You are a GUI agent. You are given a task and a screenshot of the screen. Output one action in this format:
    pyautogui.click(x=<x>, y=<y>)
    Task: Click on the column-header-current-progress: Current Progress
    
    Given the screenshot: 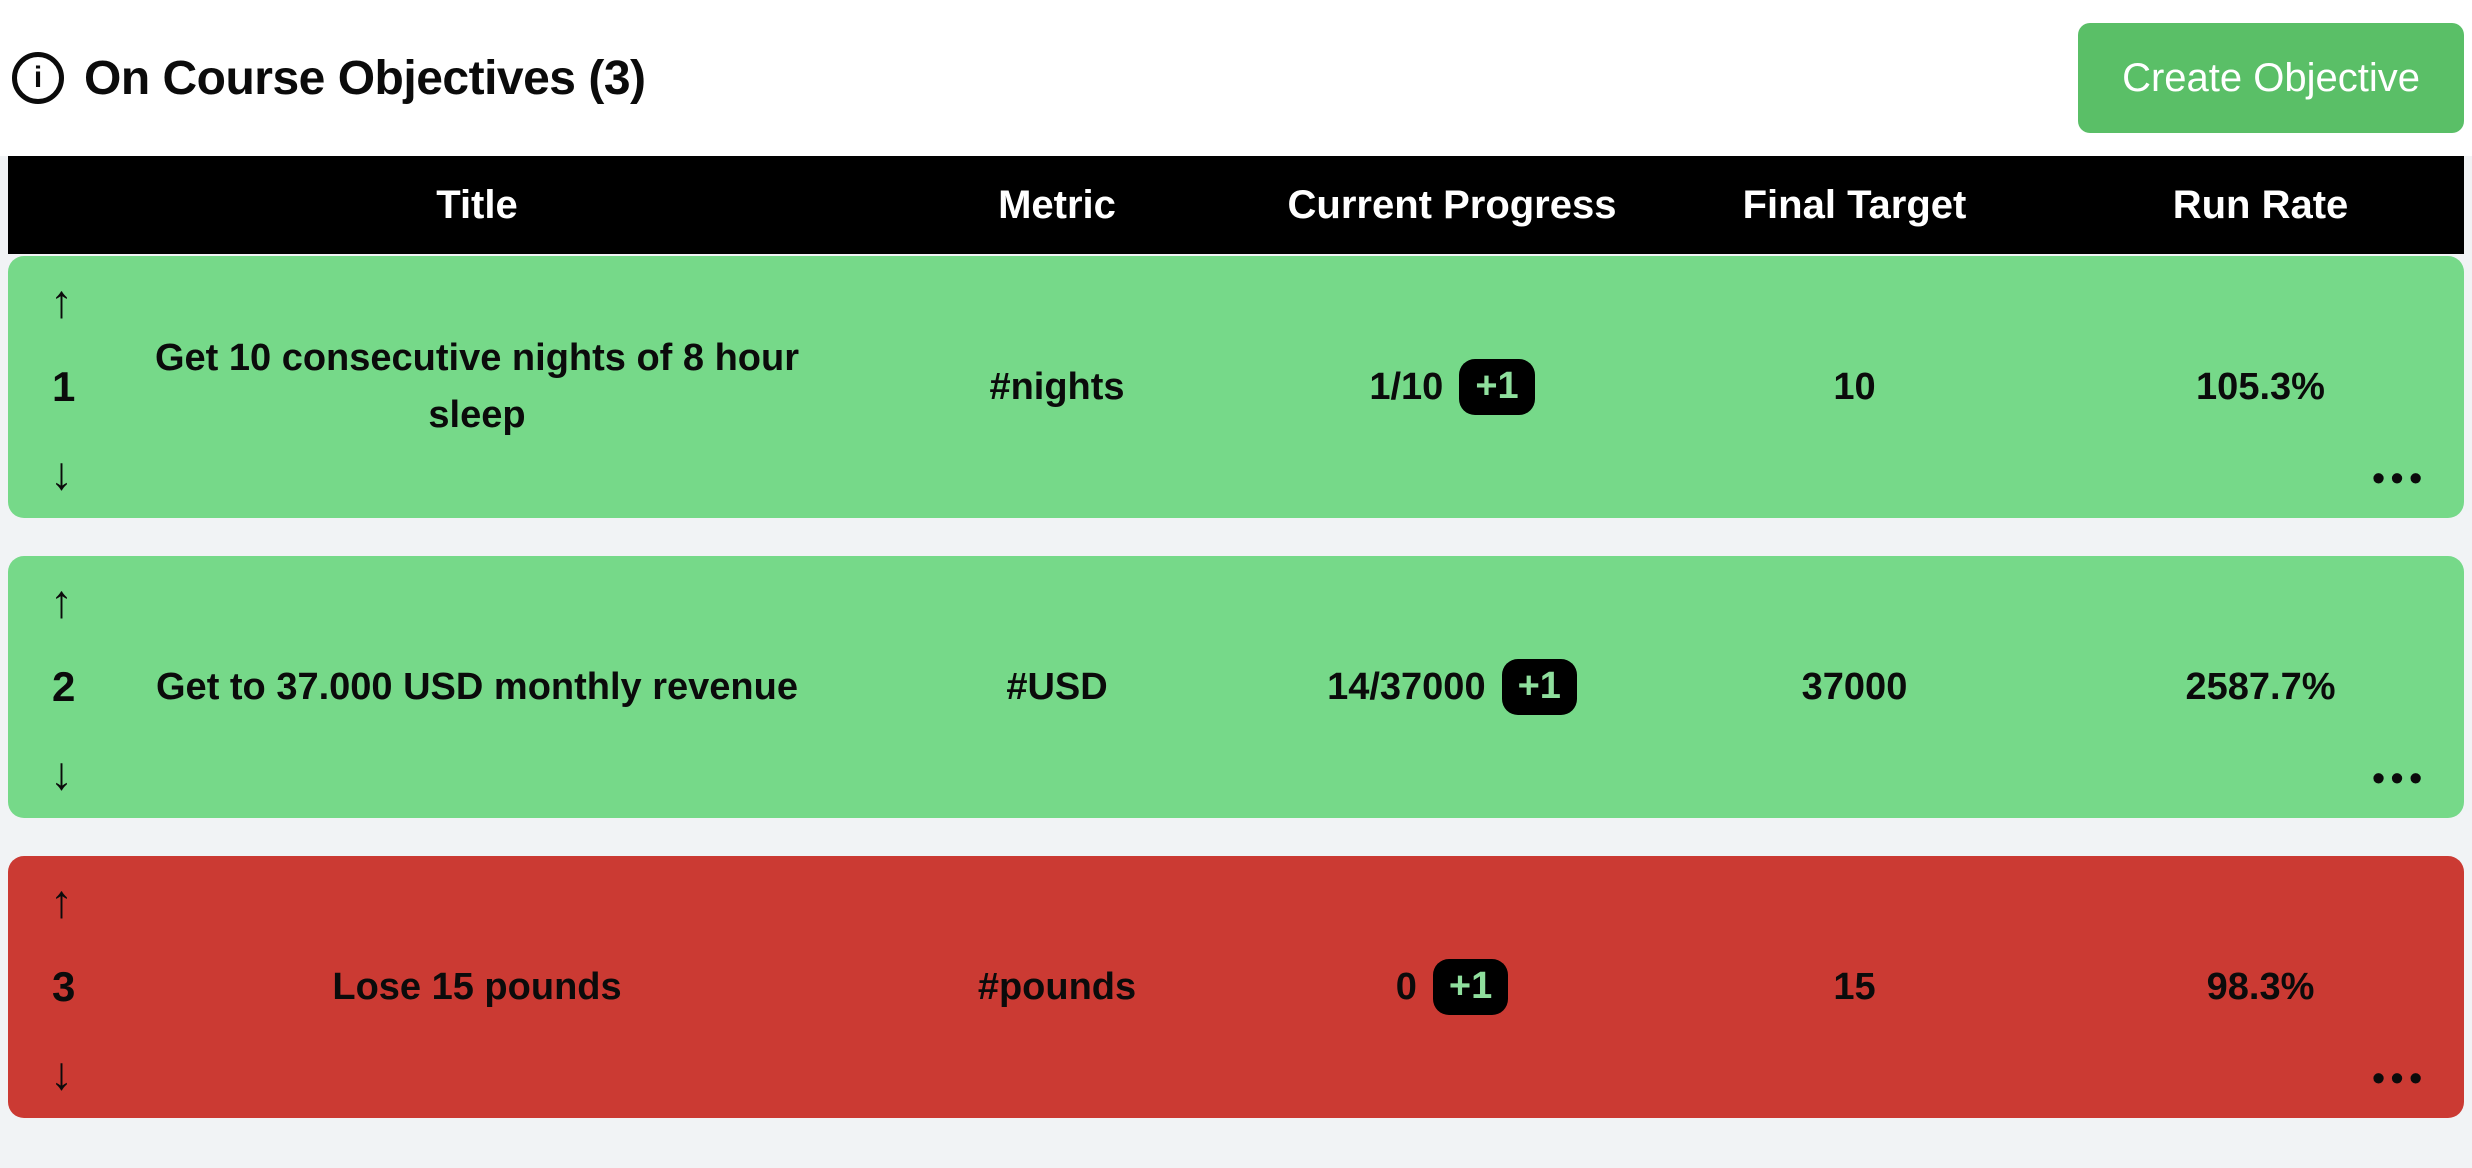 What is the action you would take?
    pyautogui.click(x=1452, y=204)
    